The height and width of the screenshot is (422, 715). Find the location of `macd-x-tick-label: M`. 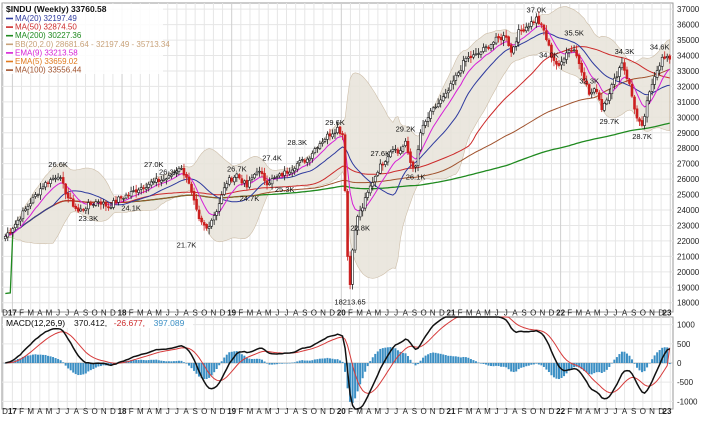

macd-x-tick-label: M is located at coordinates (359, 411).